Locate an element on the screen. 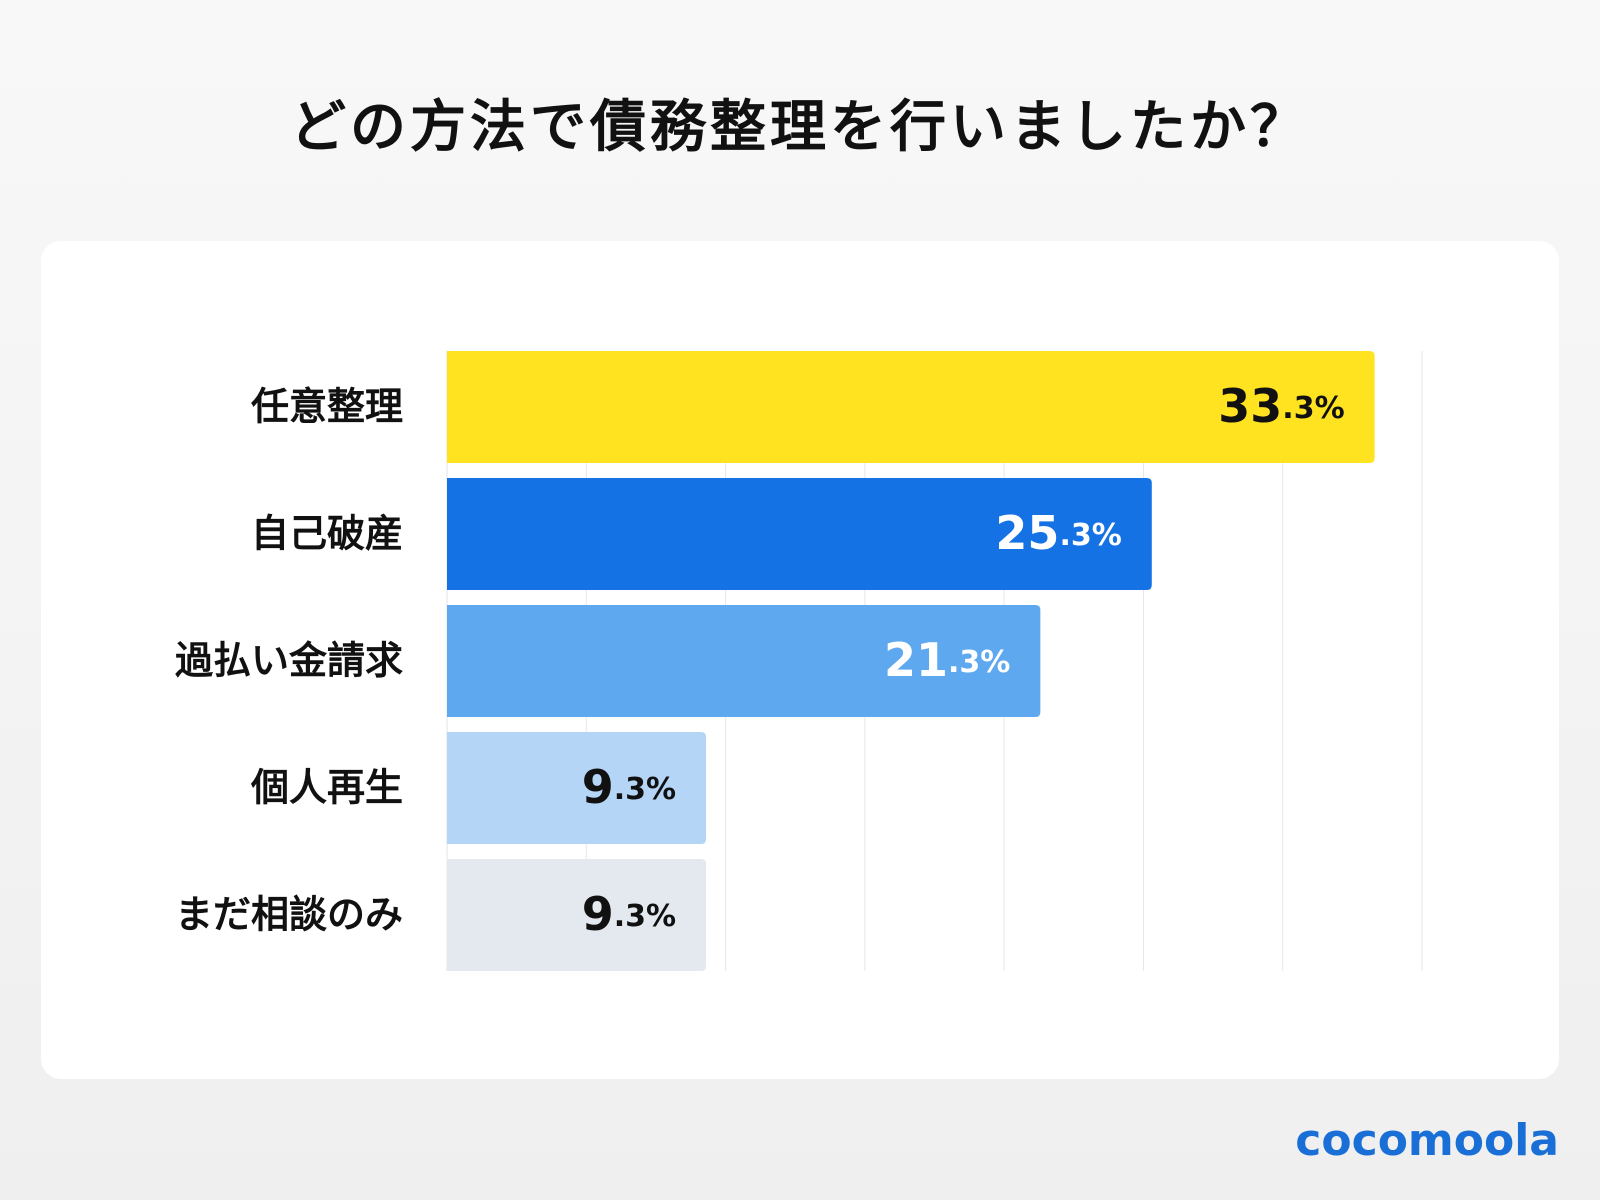 This screenshot has width=1600, height=1200. logo: cocomoola is located at coordinates (1427, 1140).